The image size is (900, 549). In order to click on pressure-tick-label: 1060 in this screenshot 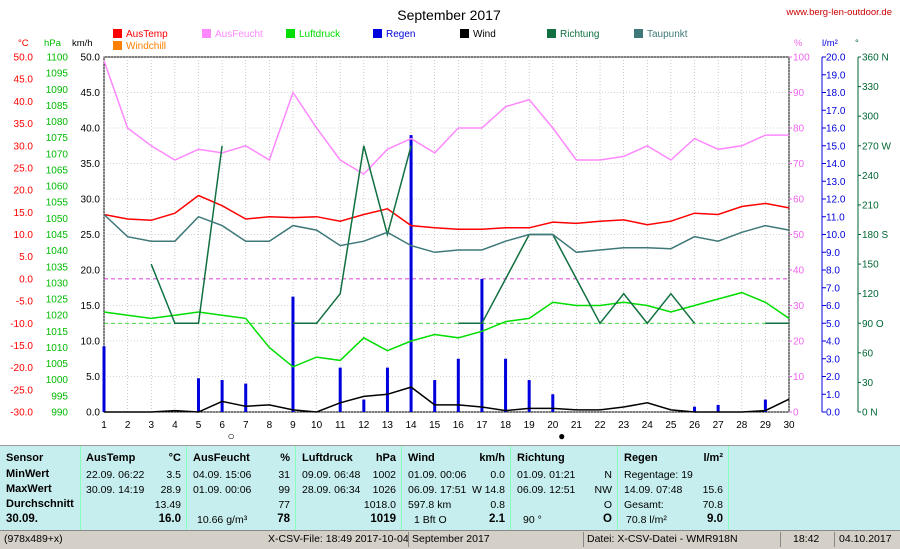, I will do `click(57, 187)`.